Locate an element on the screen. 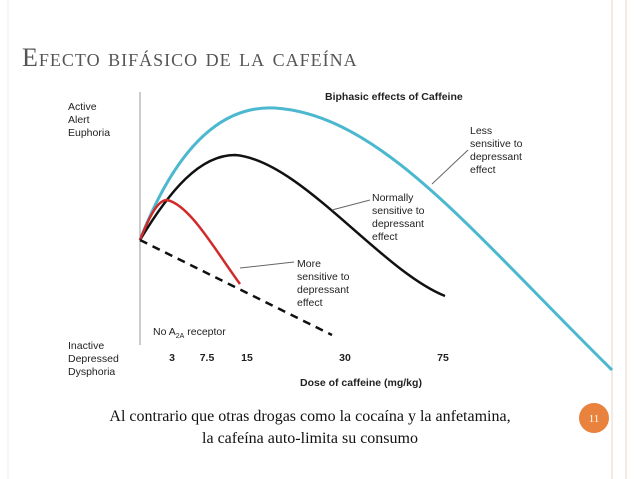 The width and height of the screenshot is (638, 479). page-number: 11 is located at coordinates (594, 419).